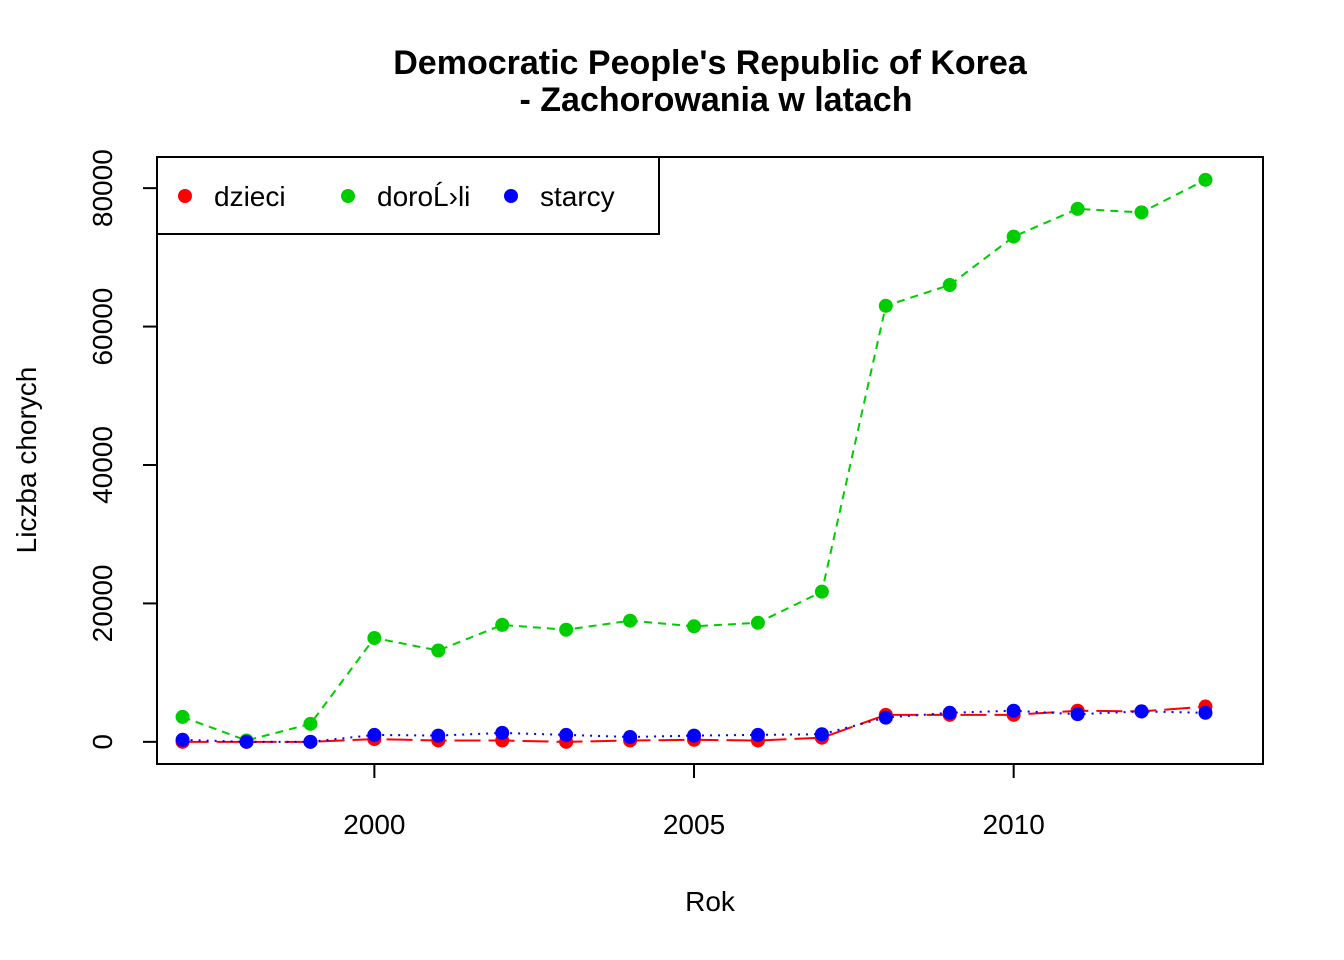  I want to click on chart-title-line2: - Zachorowania w latach, so click(716, 100).